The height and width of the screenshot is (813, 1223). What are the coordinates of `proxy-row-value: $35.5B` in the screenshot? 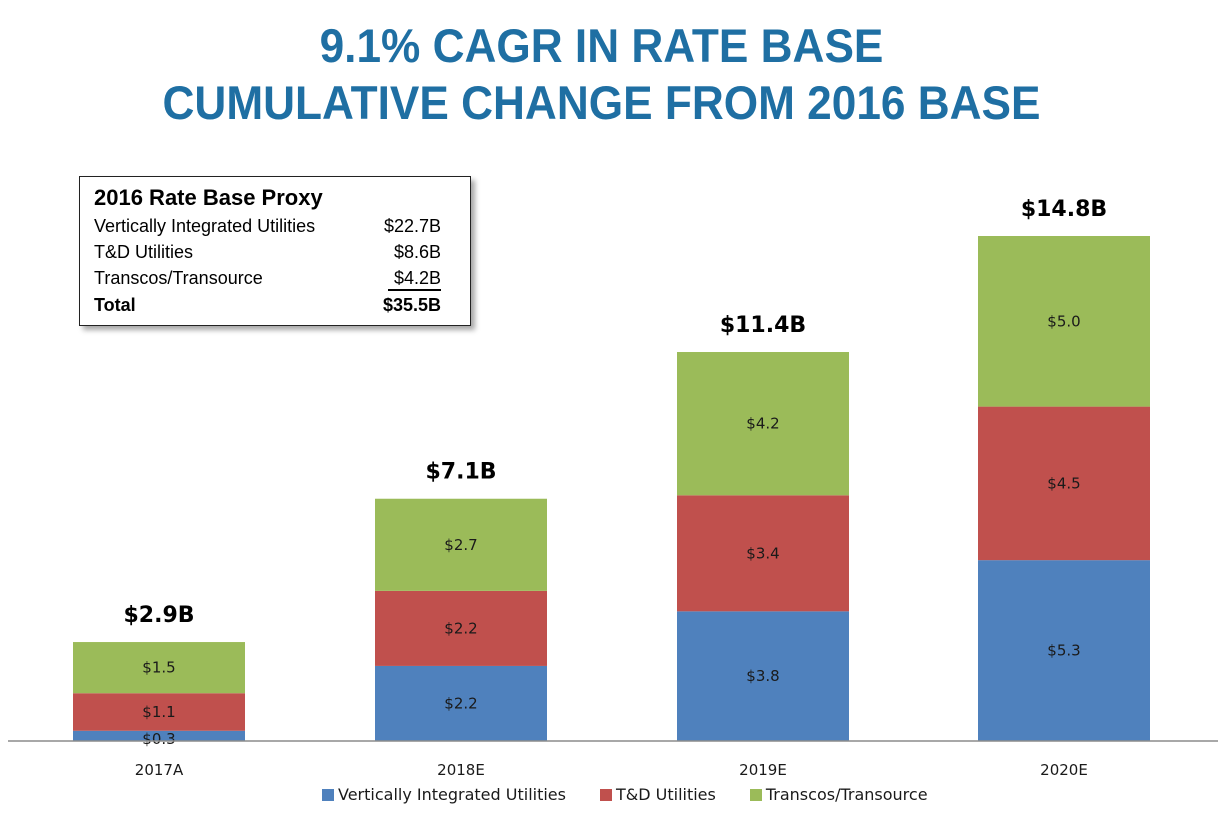 It's located at (411, 305).